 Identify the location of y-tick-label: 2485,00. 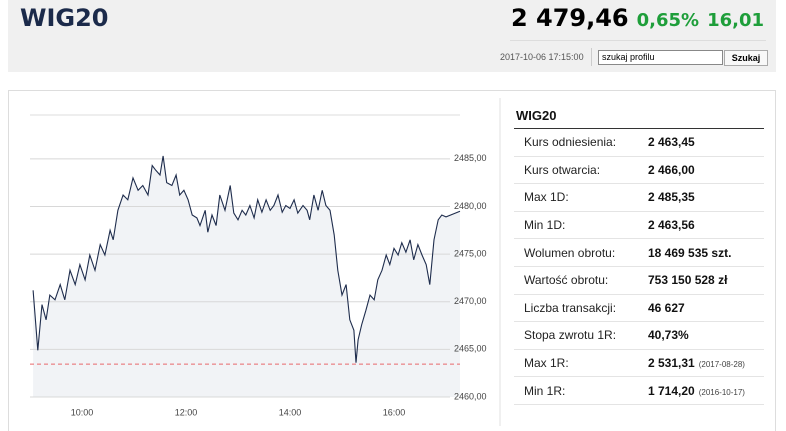
(470, 158).